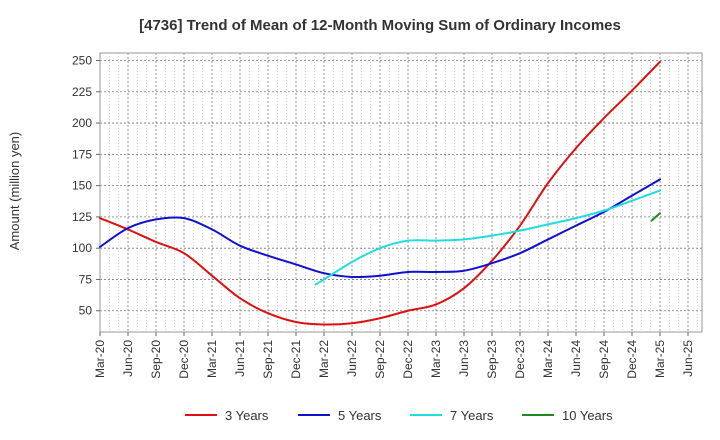  What do you see at coordinates (296, 359) in the screenshot?
I see `x-tick-label: Dec-21` at bounding box center [296, 359].